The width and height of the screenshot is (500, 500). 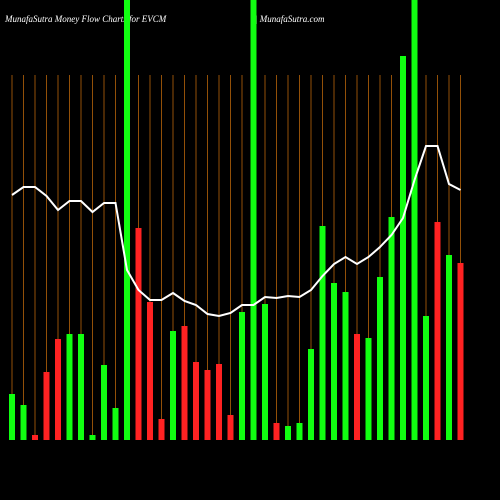 What do you see at coordinates (290, 19) in the screenshot?
I see `site-label: | MunafaSutra.com` at bounding box center [290, 19].